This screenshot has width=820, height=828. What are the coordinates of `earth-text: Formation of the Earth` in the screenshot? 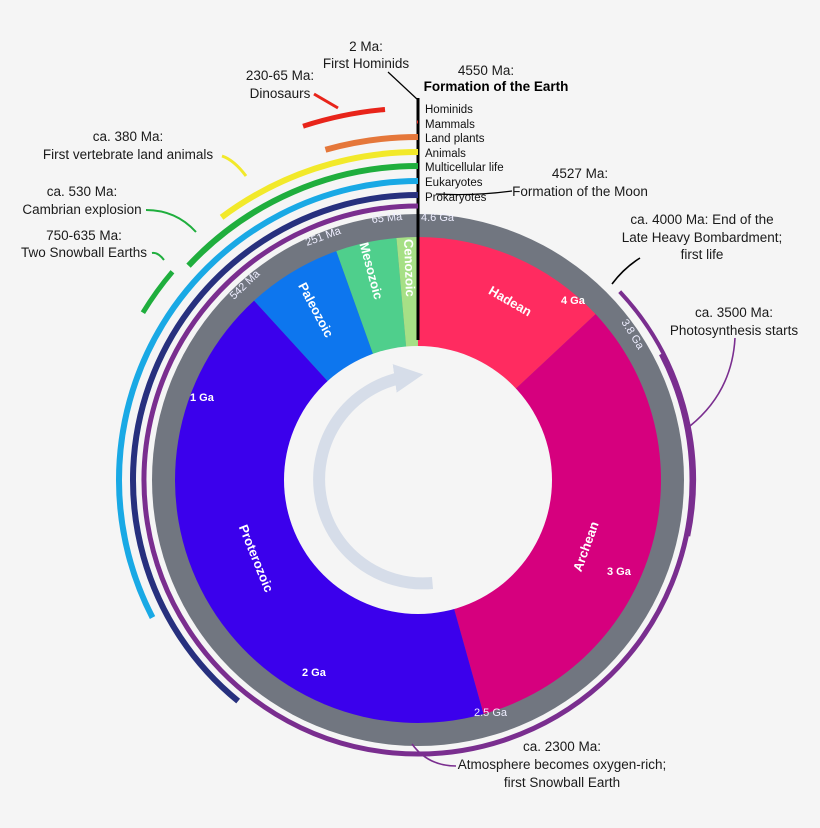 It's located at (496, 86).